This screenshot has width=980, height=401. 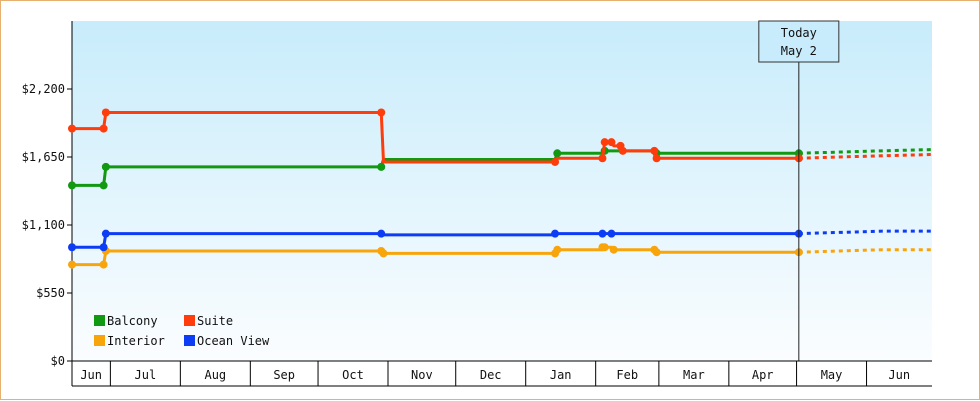 I want to click on month-label: Aug, so click(x=215, y=375).